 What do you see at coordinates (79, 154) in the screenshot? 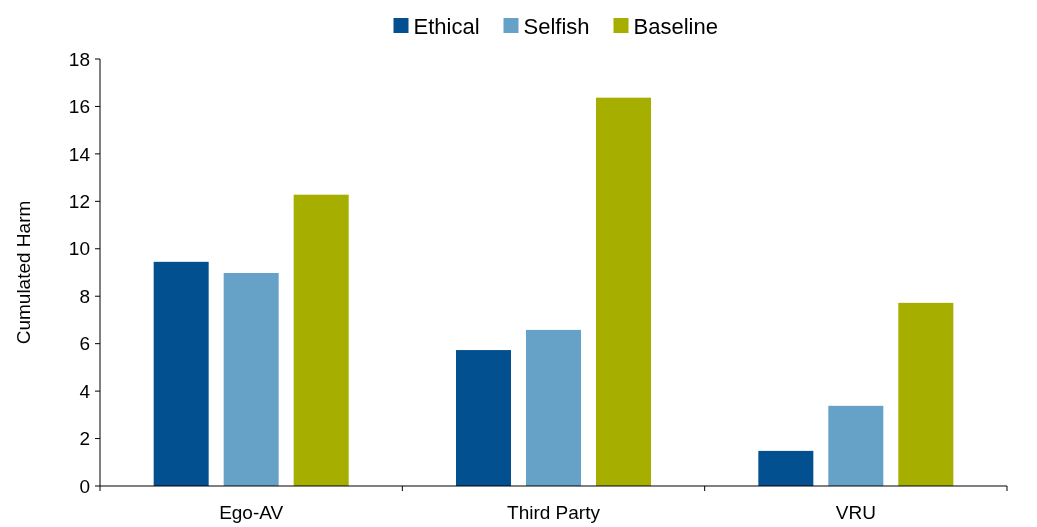
I see `y-tick-label: 14` at bounding box center [79, 154].